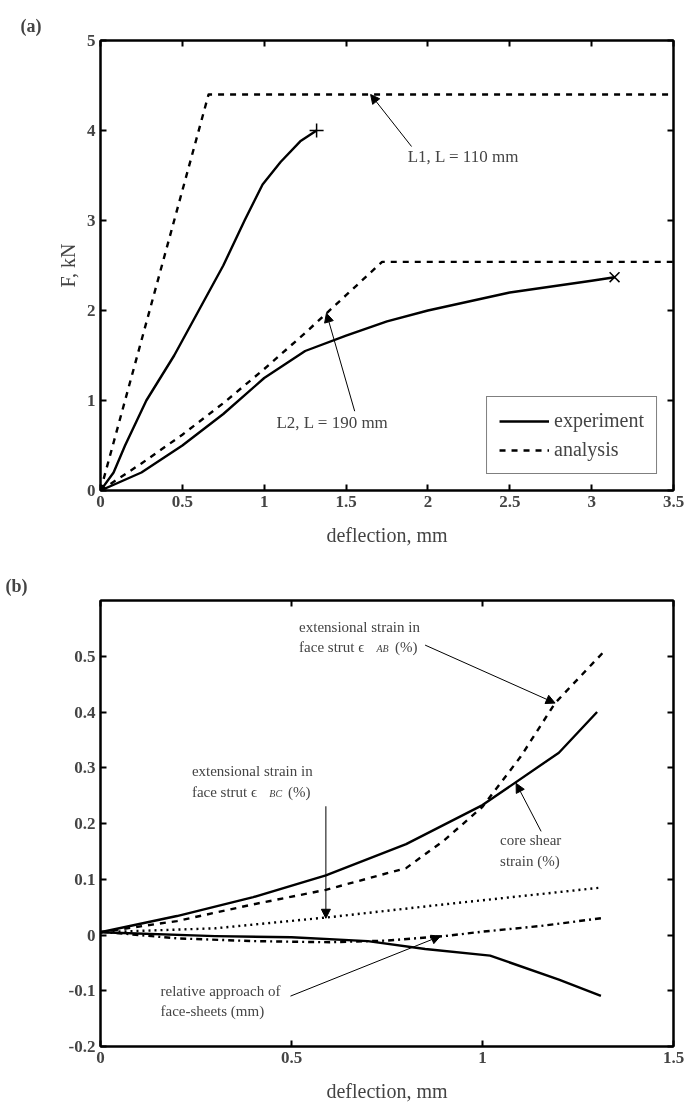 Image resolution: width=689 pixels, height=1116 pixels. What do you see at coordinates (85, 656) in the screenshot?
I see `y-tick-label: 0.5` at bounding box center [85, 656].